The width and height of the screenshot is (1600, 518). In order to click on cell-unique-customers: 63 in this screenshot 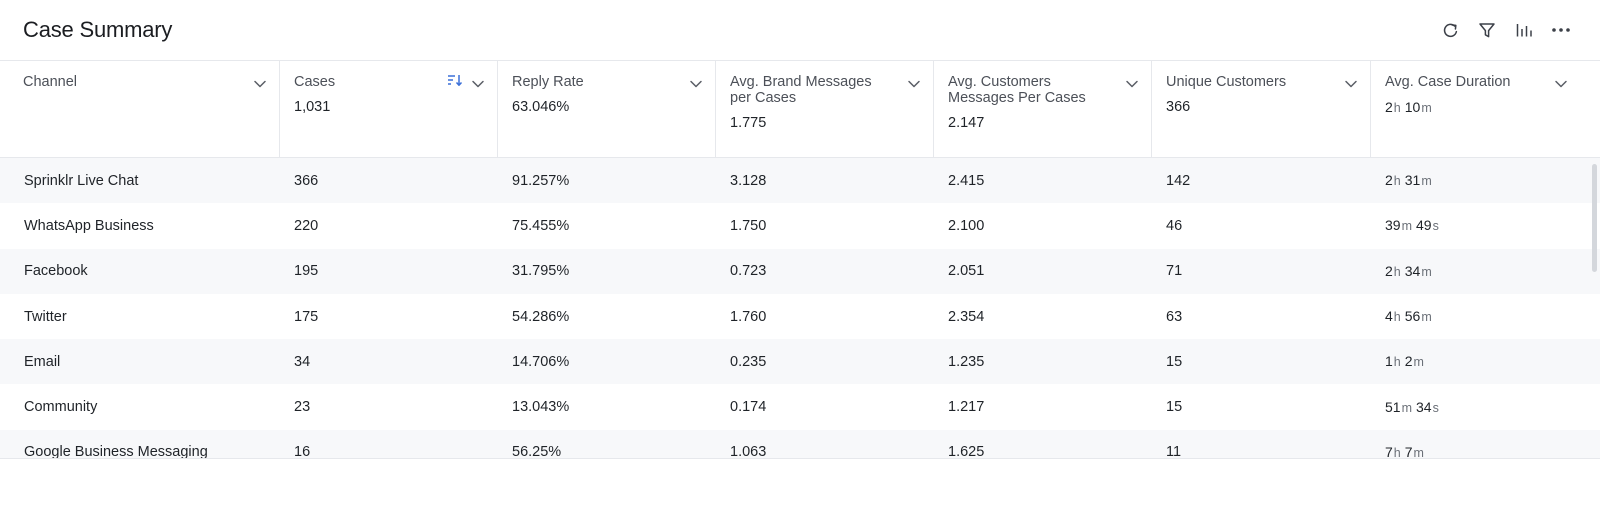, I will do `click(1174, 316)`.